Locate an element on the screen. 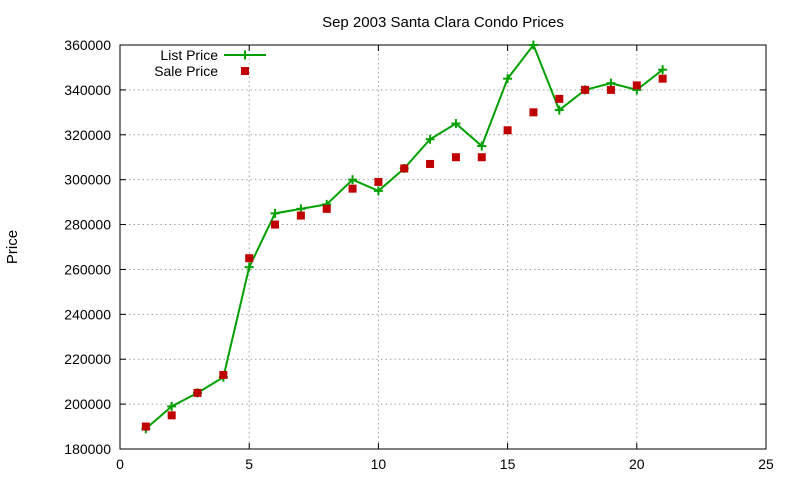 This screenshot has width=800, height=480. legend-plus-marker is located at coordinates (245, 55).